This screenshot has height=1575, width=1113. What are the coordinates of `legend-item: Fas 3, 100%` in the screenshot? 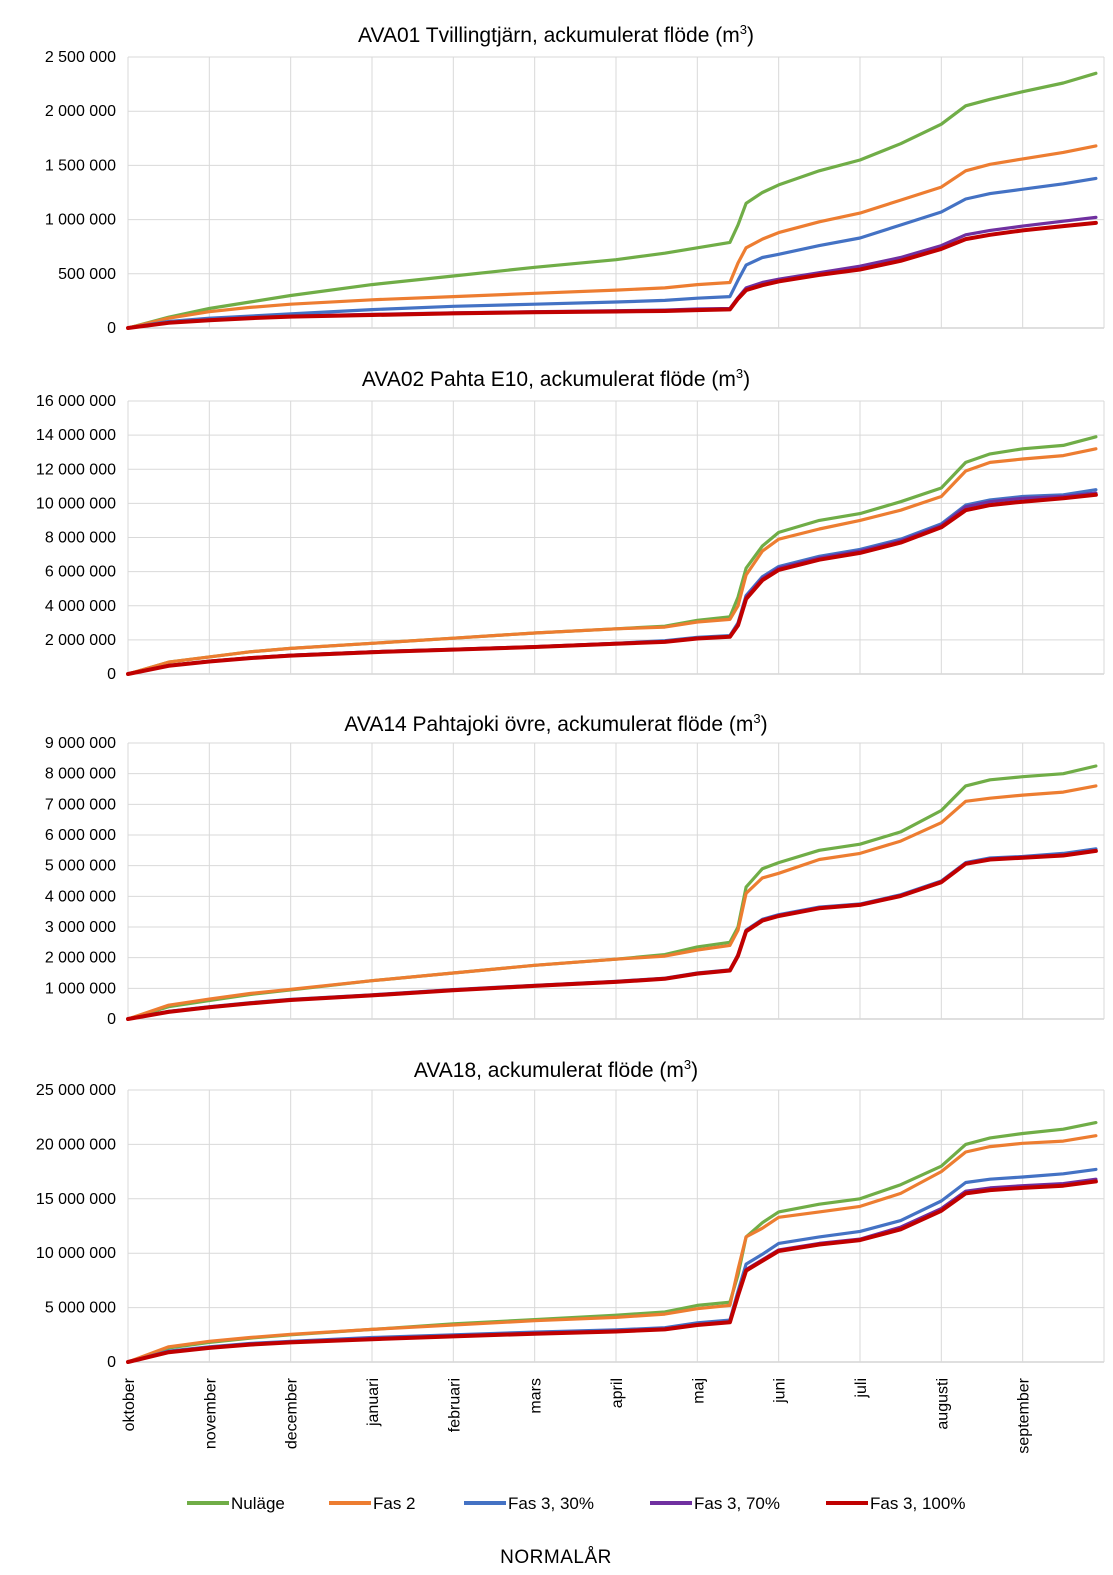 It's located at (895, 1503).